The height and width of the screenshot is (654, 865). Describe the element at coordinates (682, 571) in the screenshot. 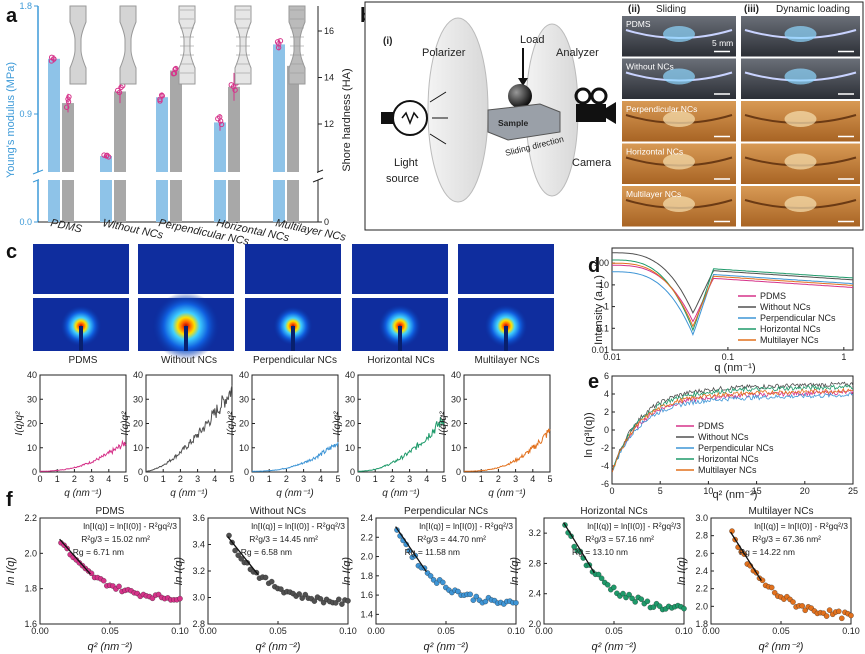

I see `f-ylabel: ln I(q)` at that location.